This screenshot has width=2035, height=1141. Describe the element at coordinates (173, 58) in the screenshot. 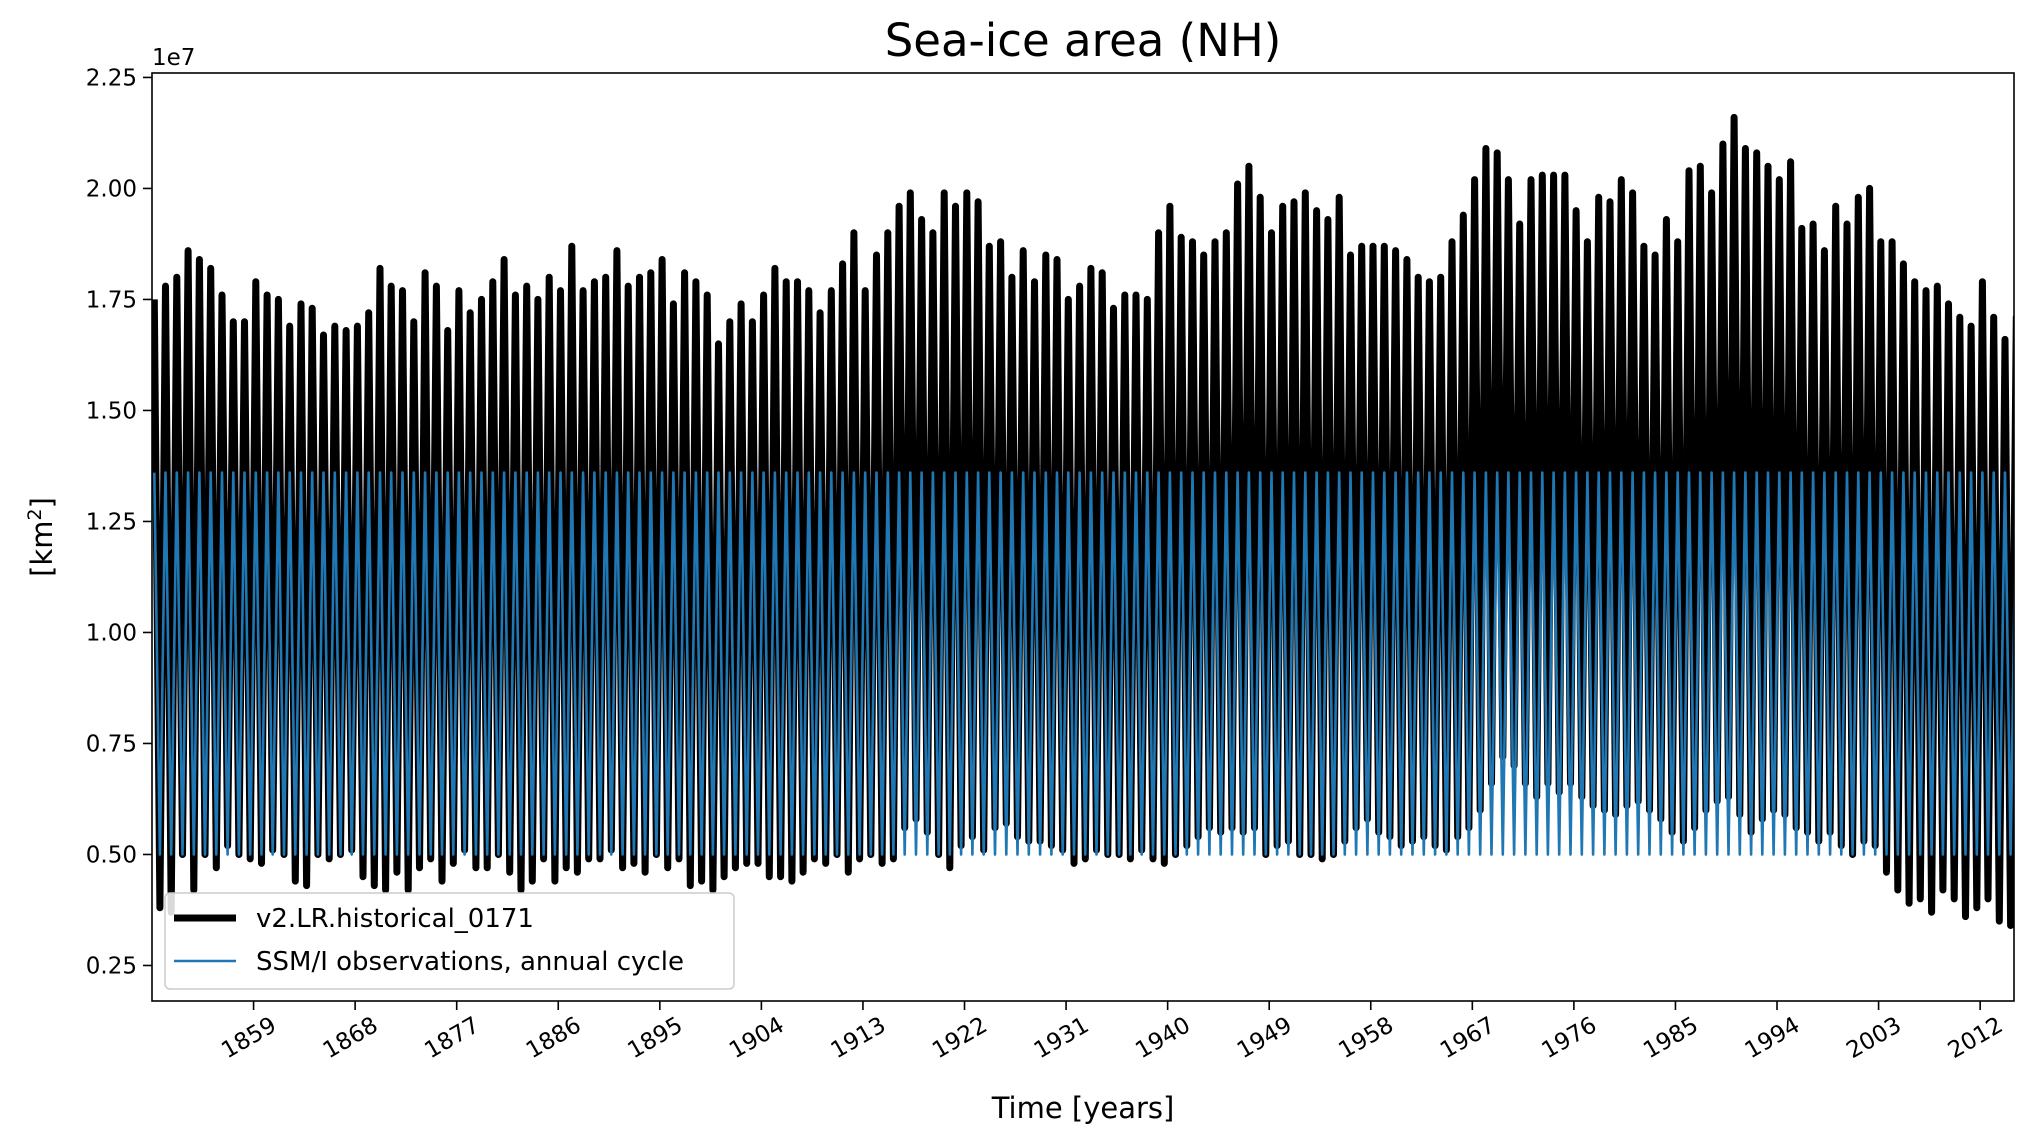

I see `y-offset-label: 1e7` at that location.